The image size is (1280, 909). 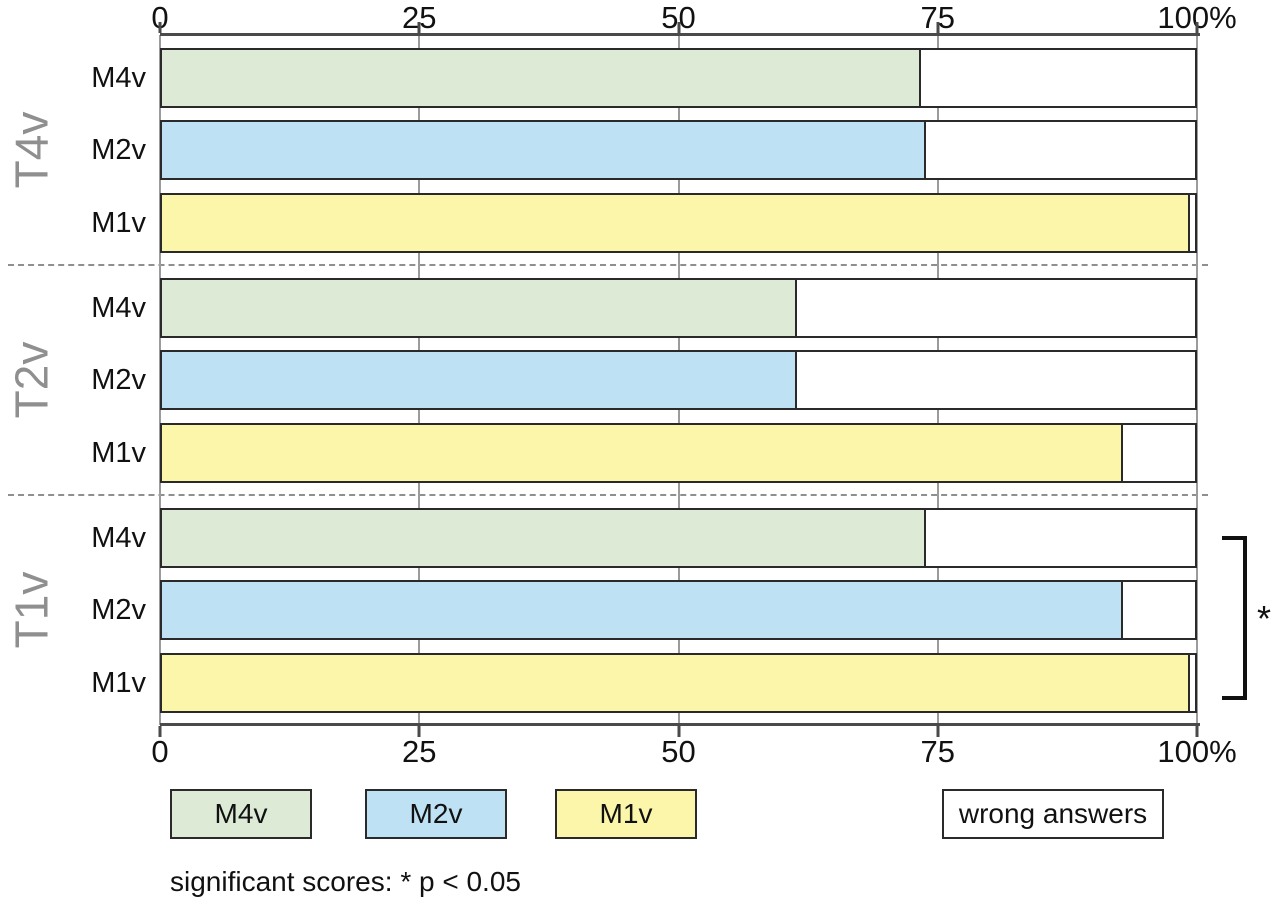 I want to click on bottom-tick-label-100: 100%, so click(x=1197, y=751).